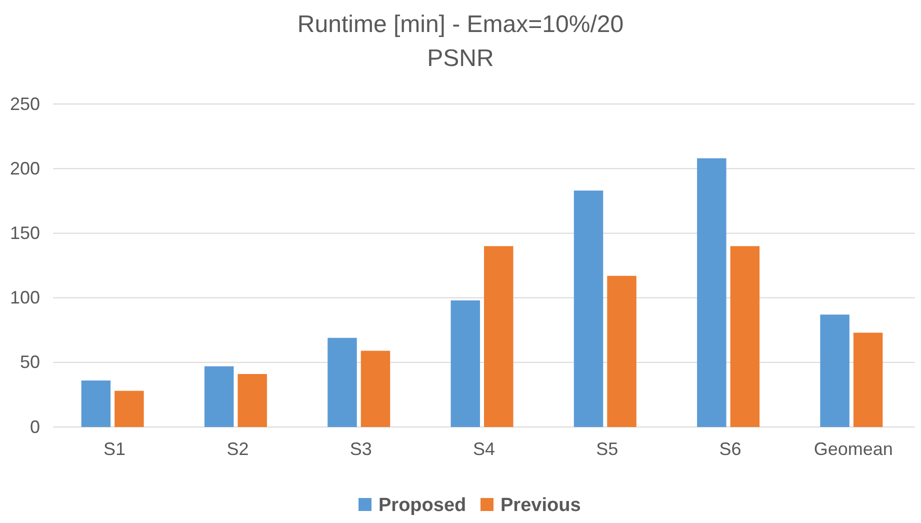 The height and width of the screenshot is (523, 921). Describe the element at coordinates (25, 298) in the screenshot. I see `y-tick-label: 100` at that location.